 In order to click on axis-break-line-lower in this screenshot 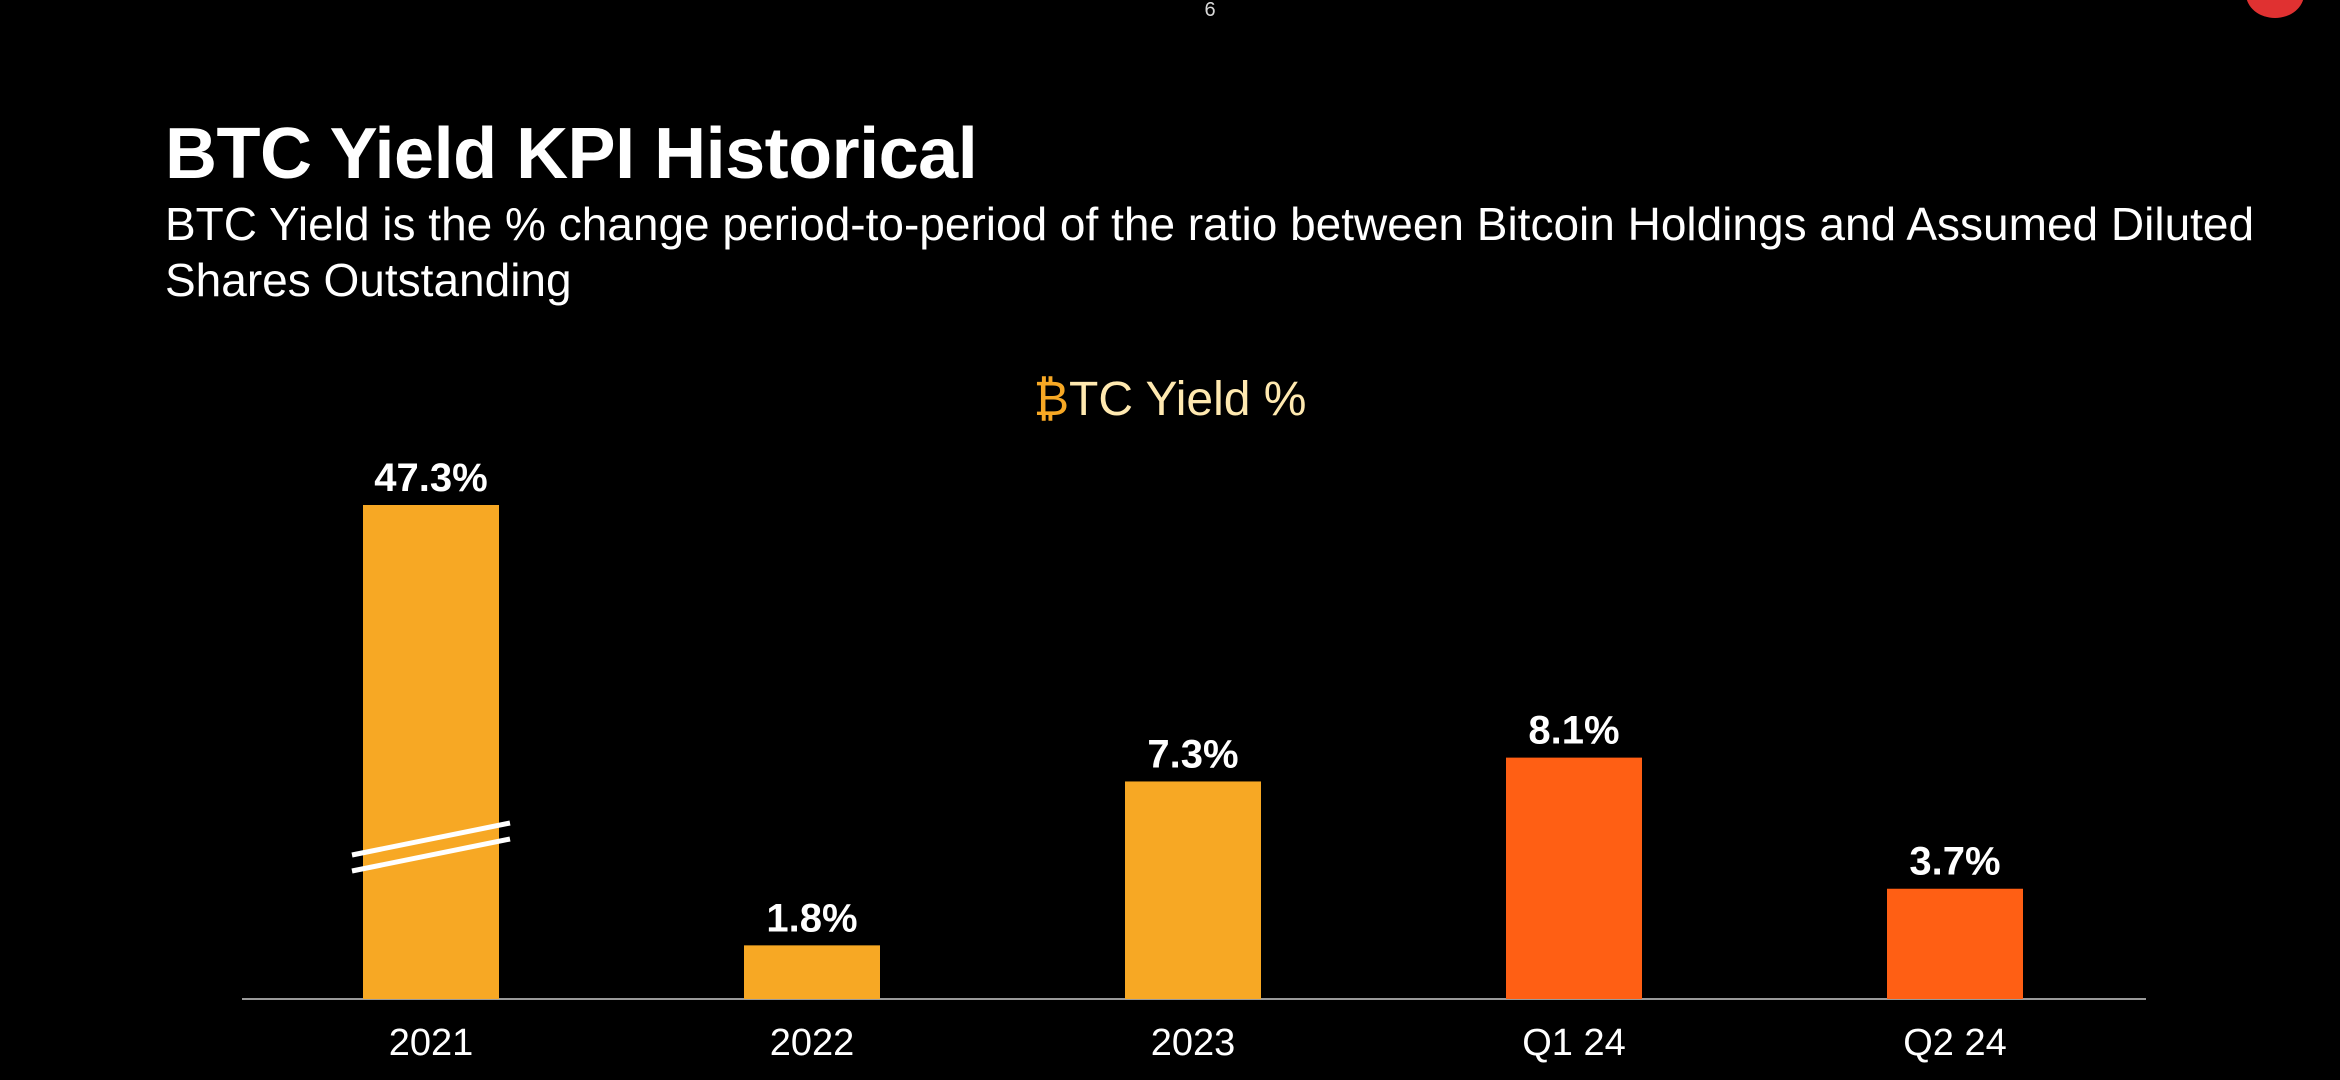, I will do `click(431, 855)`.